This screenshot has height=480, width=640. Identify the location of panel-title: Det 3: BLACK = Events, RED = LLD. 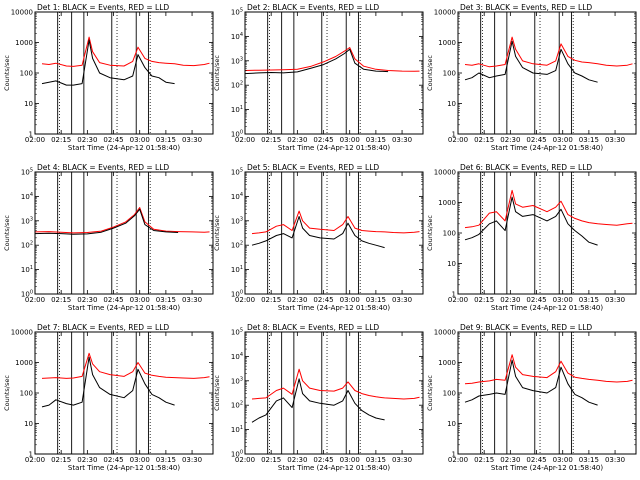
(526, 7).